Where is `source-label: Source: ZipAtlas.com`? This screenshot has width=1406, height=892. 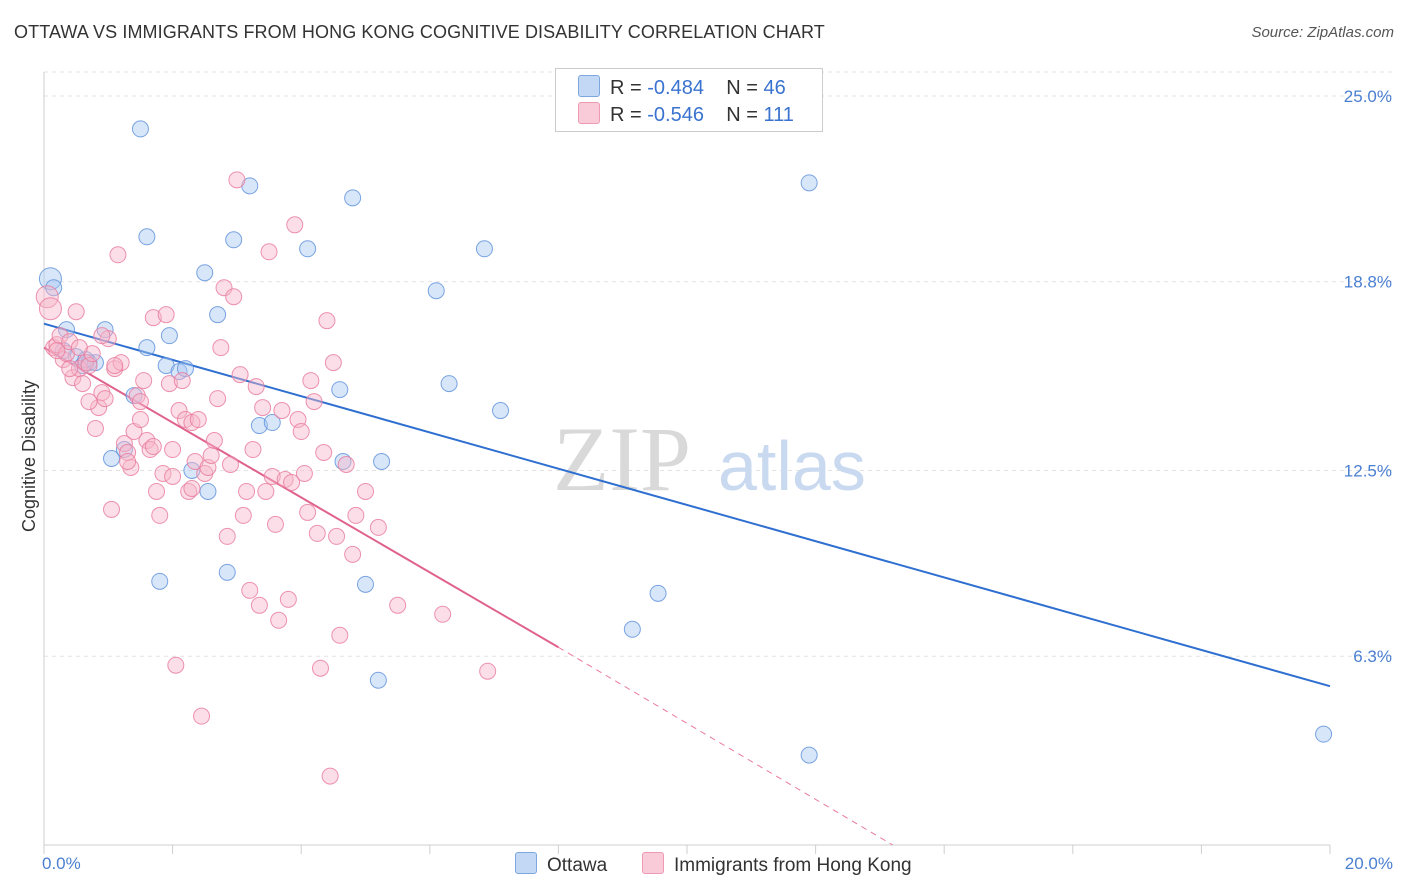
source-label: Source: ZipAtlas.com is located at coordinates (1322, 32).